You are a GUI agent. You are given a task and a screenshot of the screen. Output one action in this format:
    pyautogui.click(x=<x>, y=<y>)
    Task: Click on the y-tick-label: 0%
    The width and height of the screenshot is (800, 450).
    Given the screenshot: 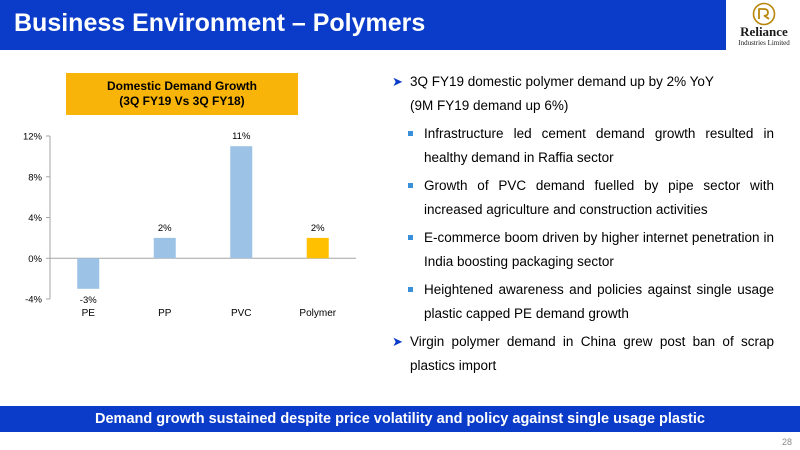 What is the action you would take?
    pyautogui.click(x=35, y=259)
    